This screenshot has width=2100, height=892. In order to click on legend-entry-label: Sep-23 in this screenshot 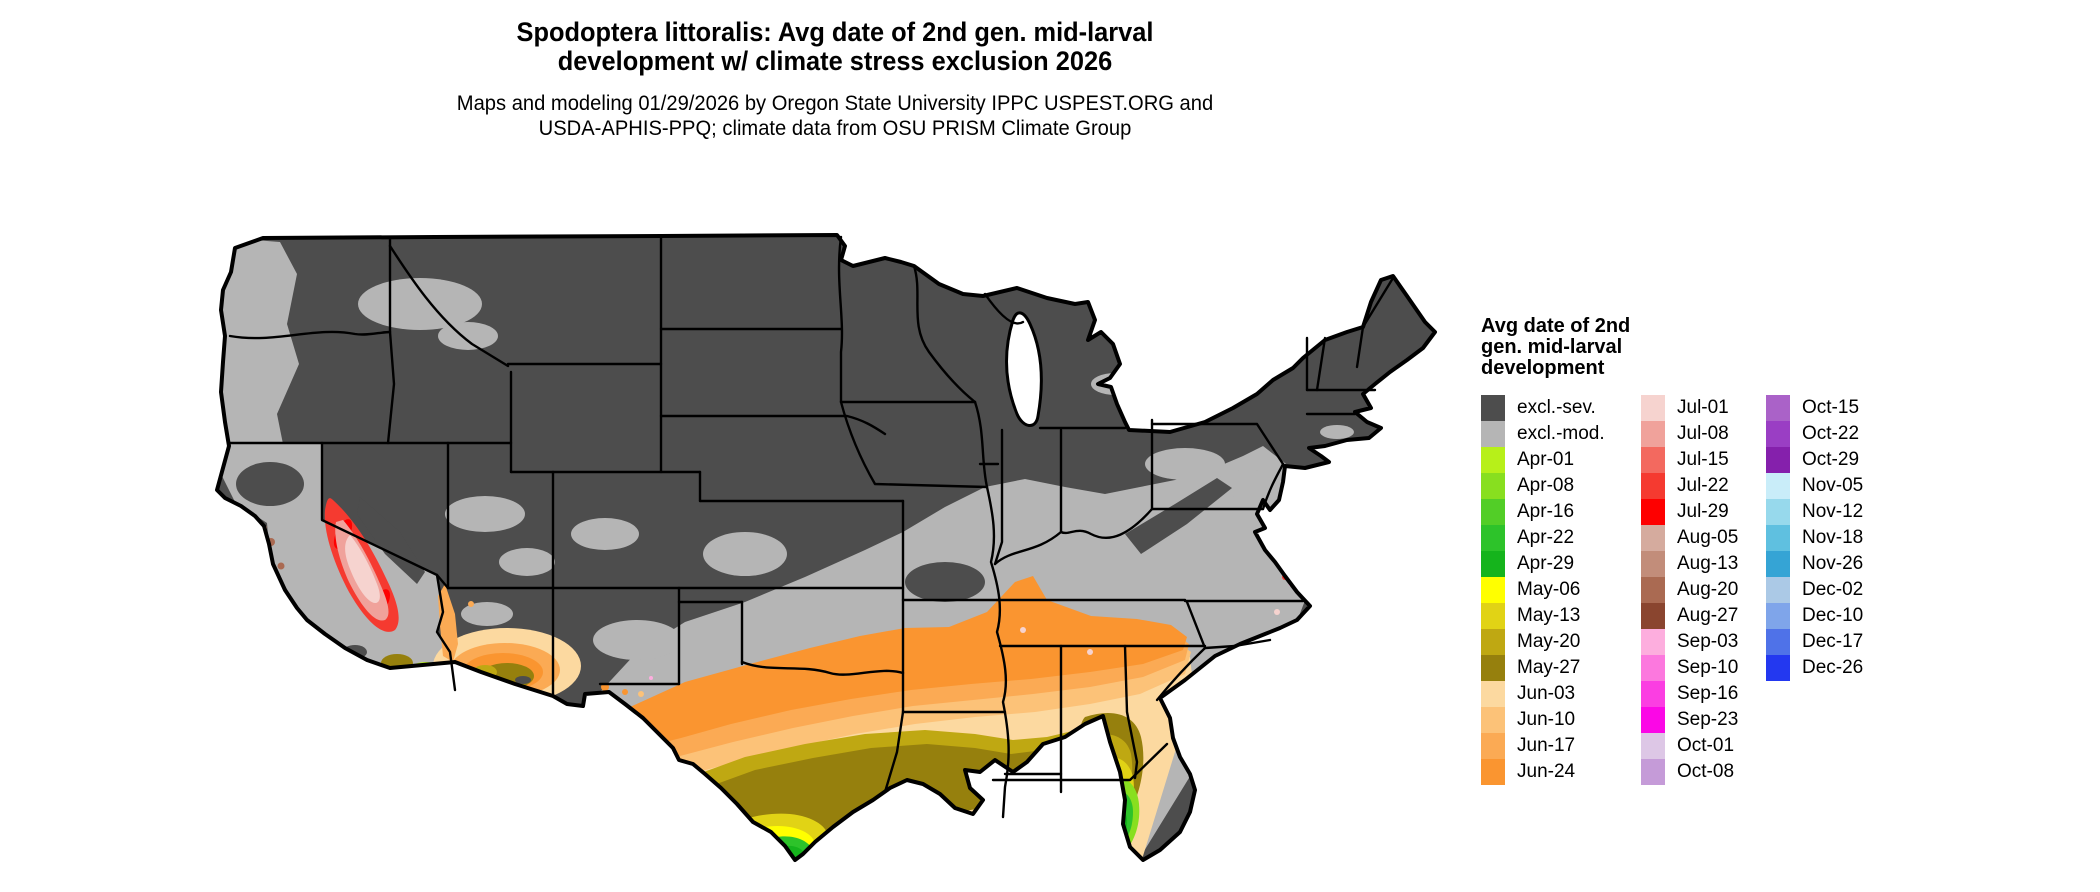, I will do `click(1708, 719)`.